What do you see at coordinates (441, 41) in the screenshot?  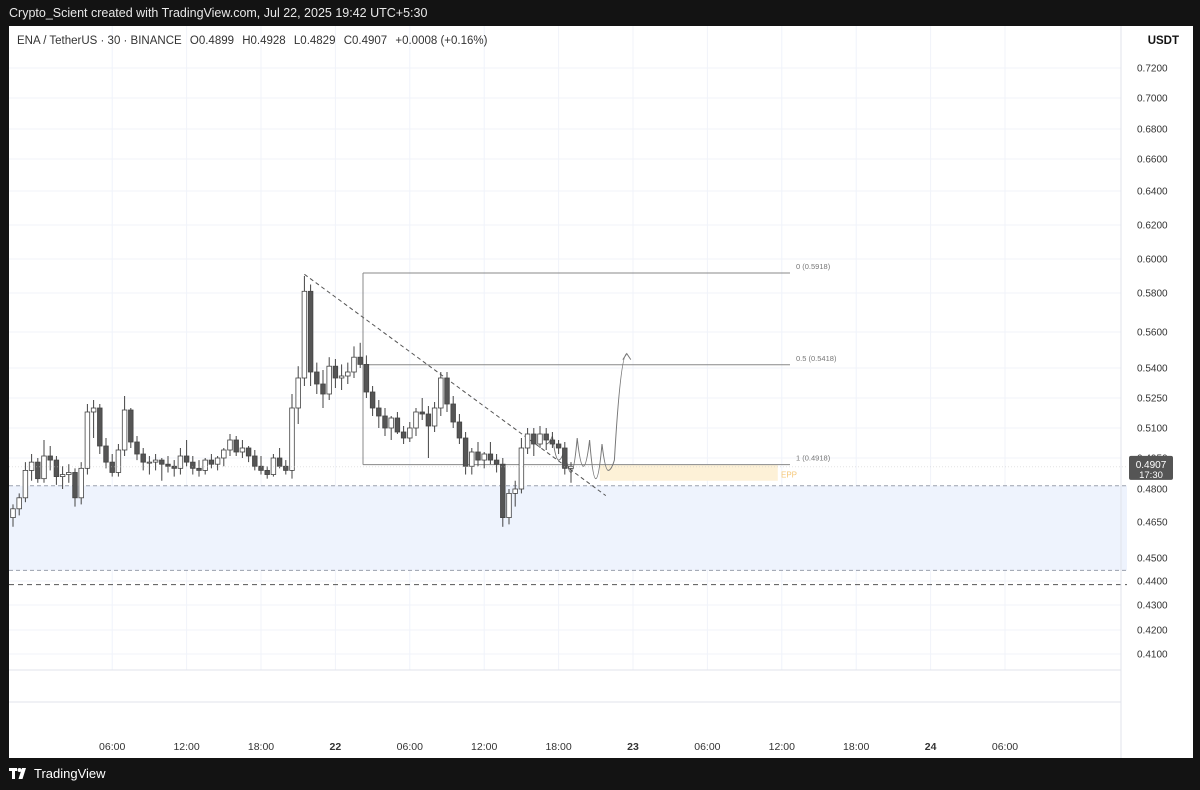 I see `change-value: +0.0008 (+0.16%)` at bounding box center [441, 41].